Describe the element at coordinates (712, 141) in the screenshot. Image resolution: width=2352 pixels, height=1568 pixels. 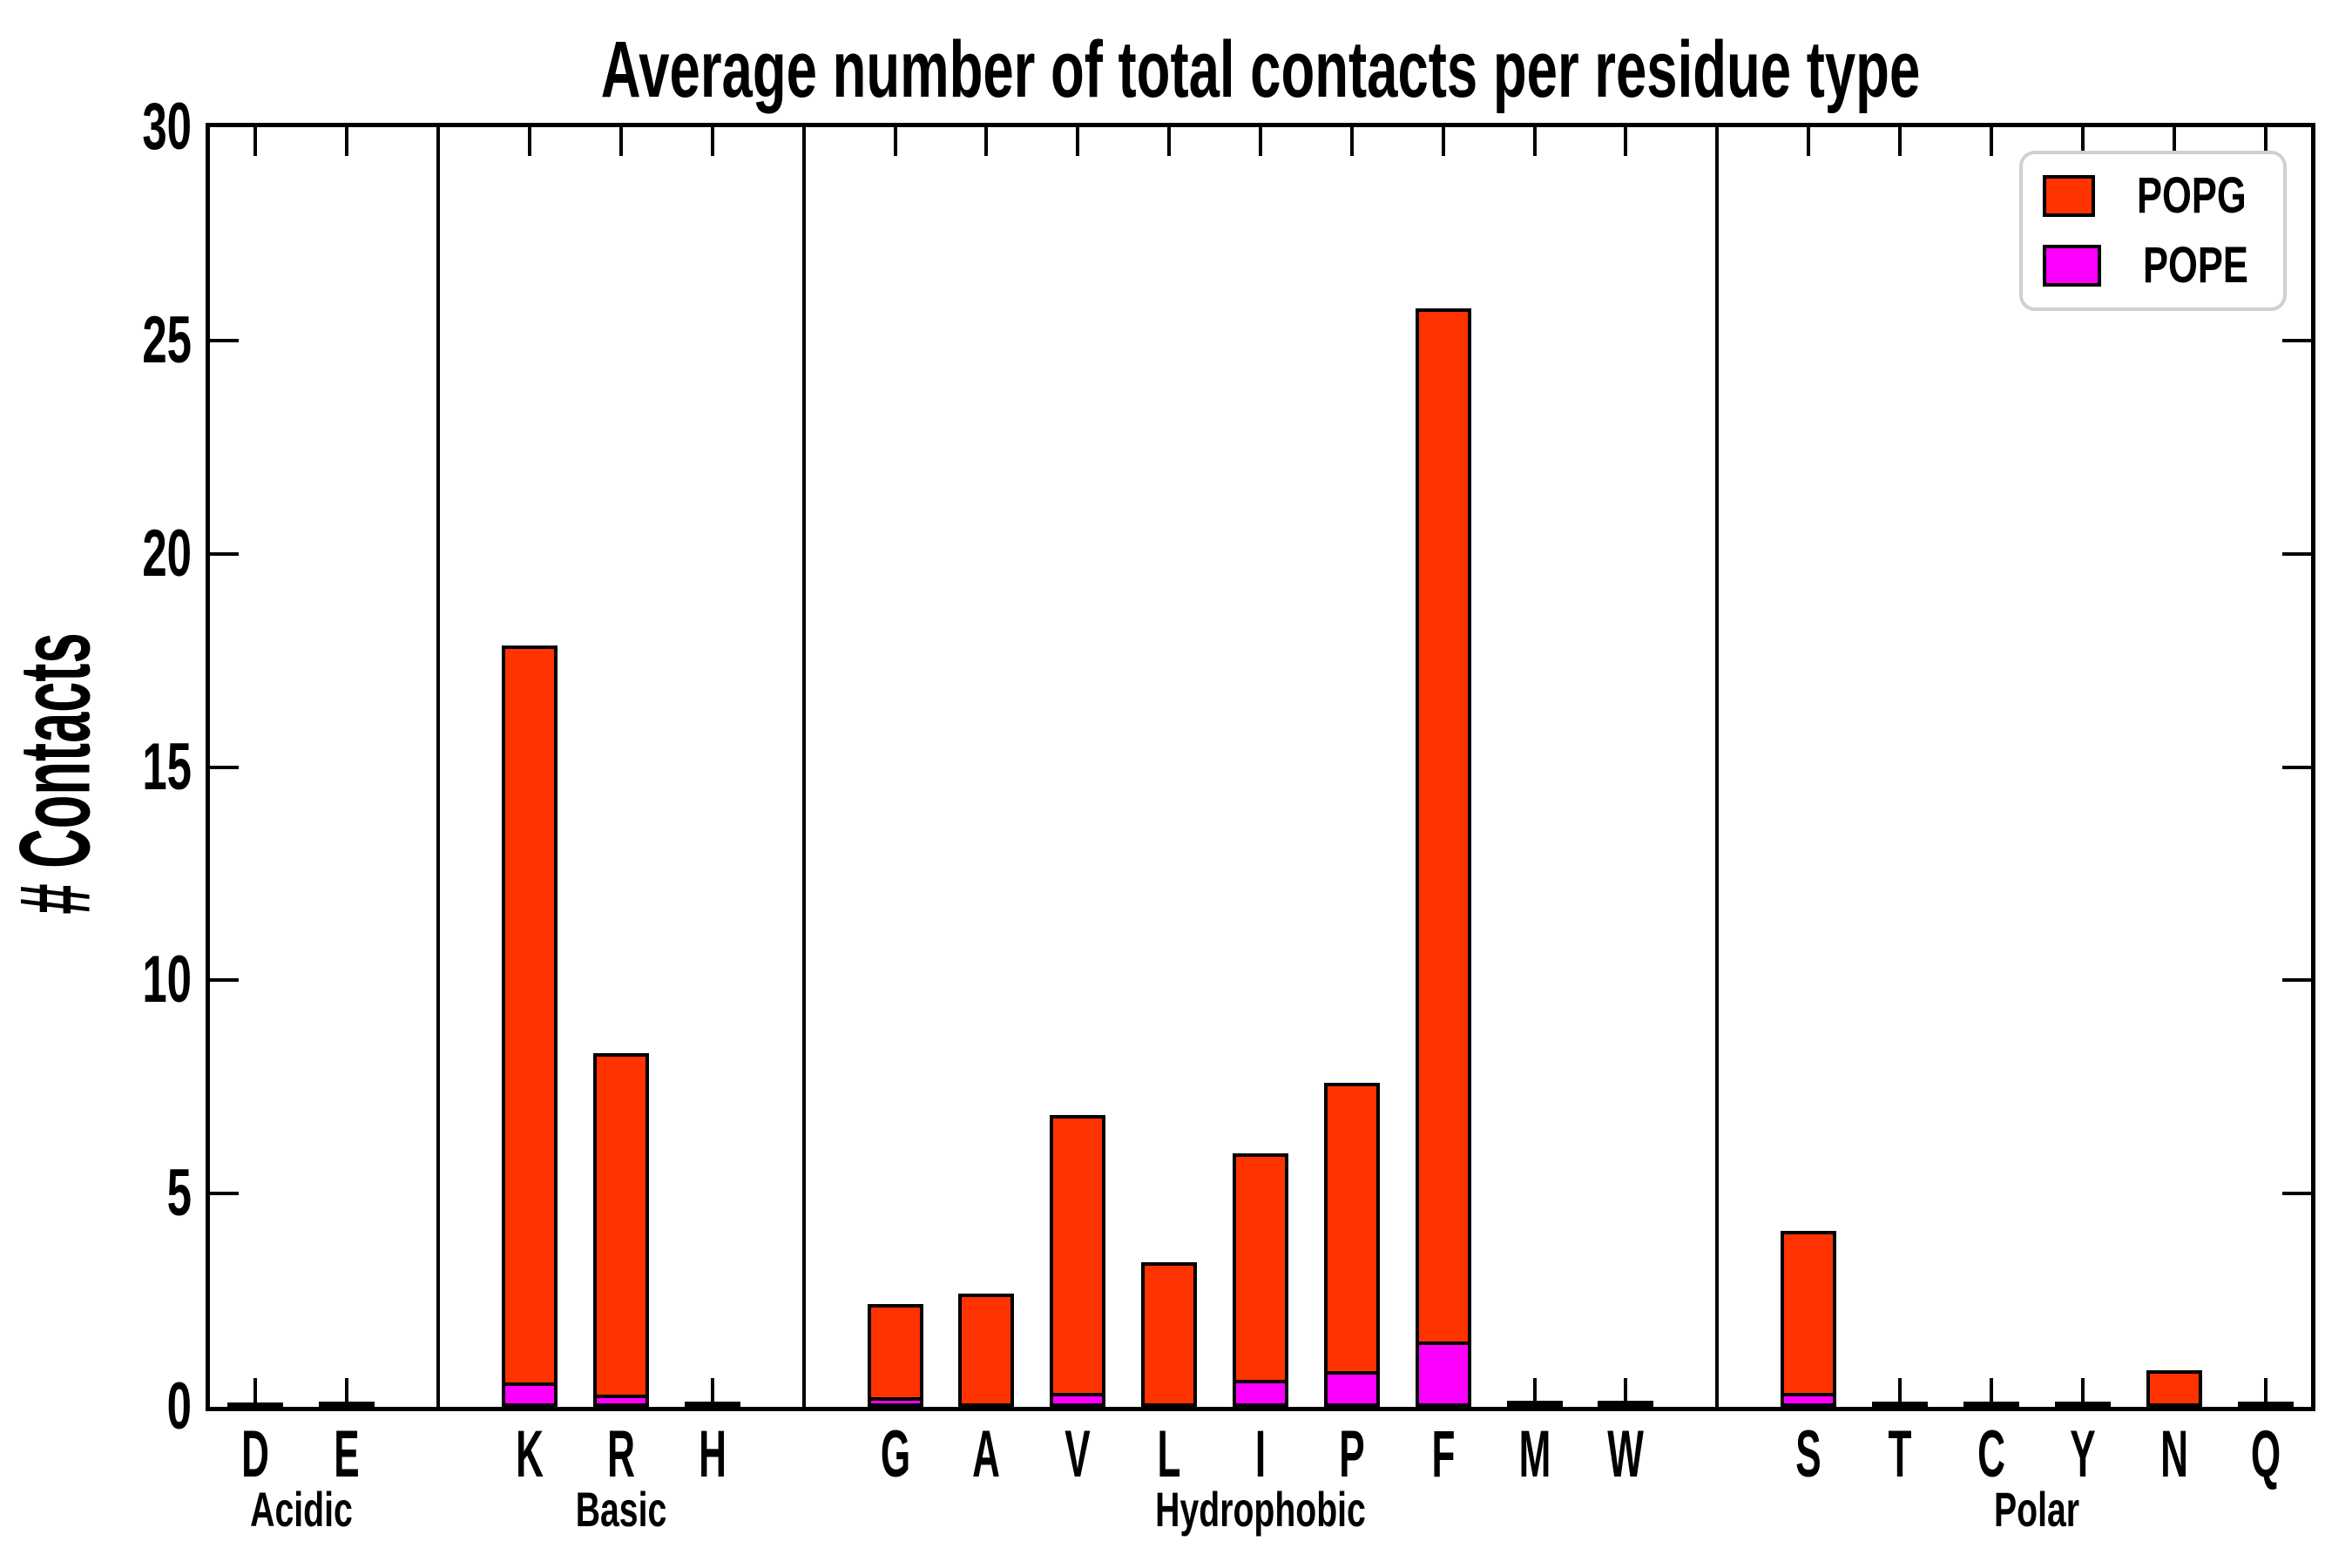
I see `x-tick-top-H` at that location.